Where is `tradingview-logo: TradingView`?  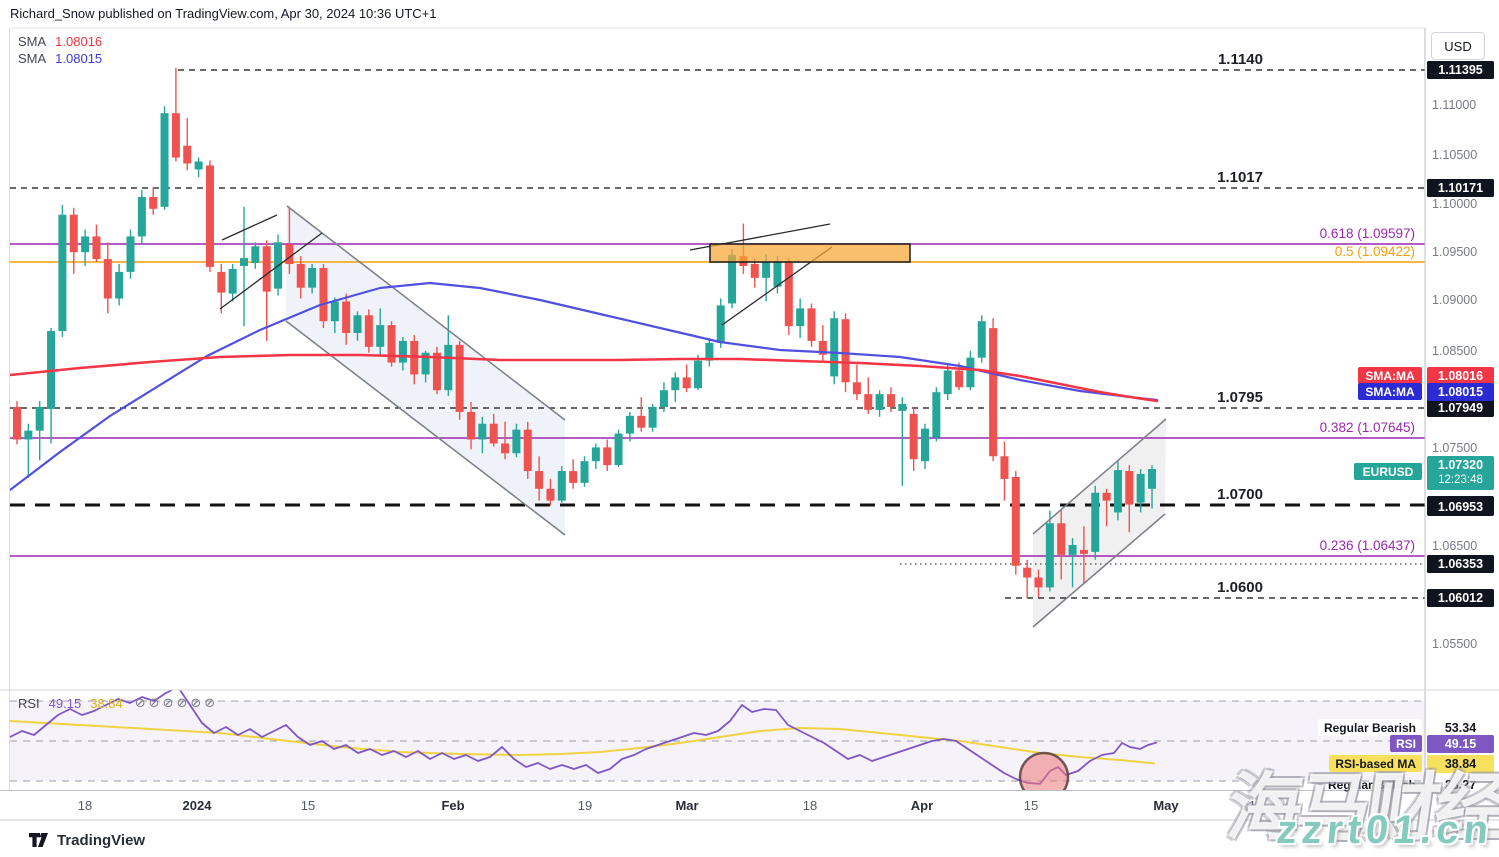
tradingview-logo: TradingView is located at coordinates (86, 840).